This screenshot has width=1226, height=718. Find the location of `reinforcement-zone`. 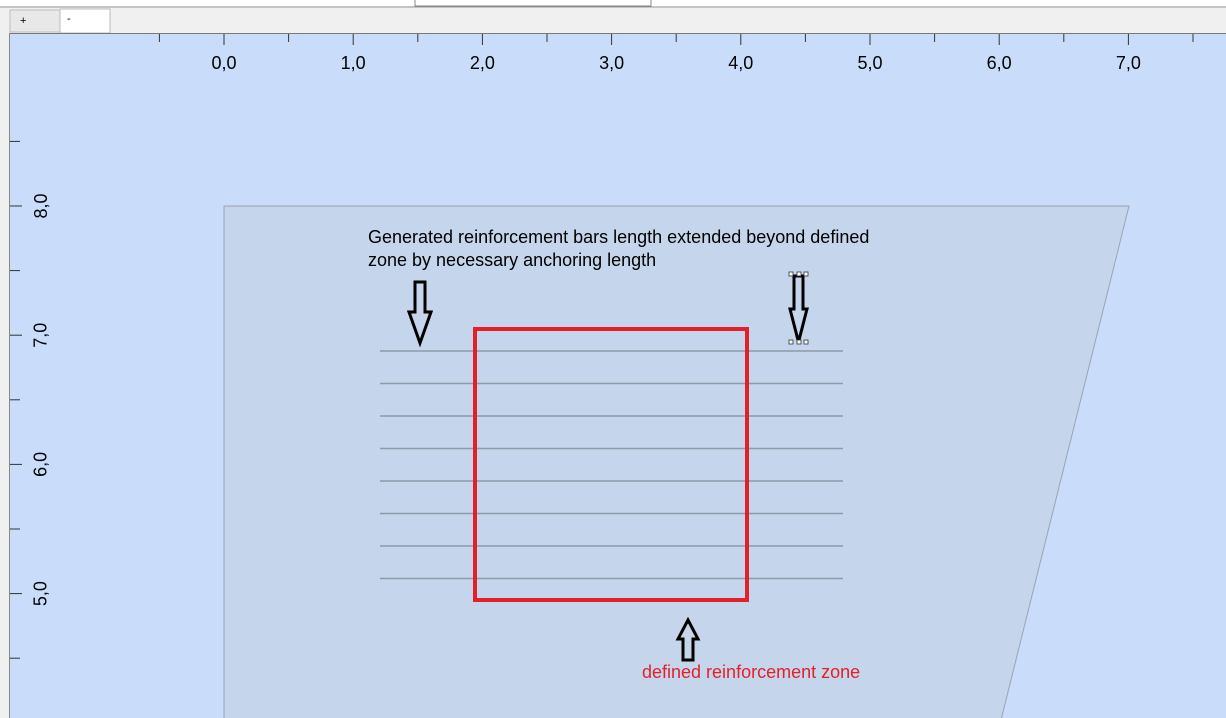

reinforcement-zone is located at coordinates (611, 464).